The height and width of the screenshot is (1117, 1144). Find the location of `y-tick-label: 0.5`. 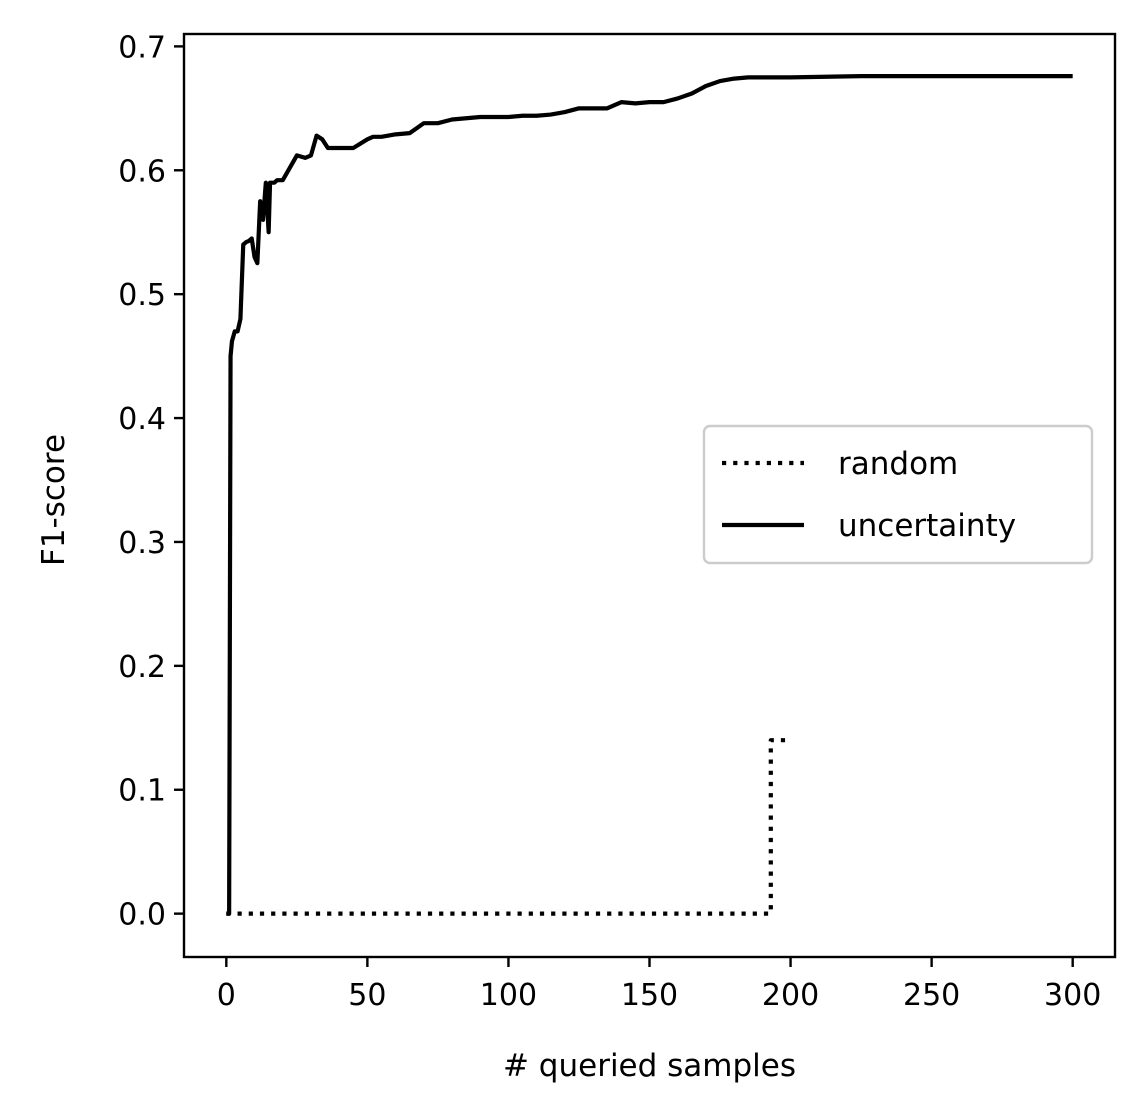

y-tick-label: 0.5 is located at coordinates (142, 295).